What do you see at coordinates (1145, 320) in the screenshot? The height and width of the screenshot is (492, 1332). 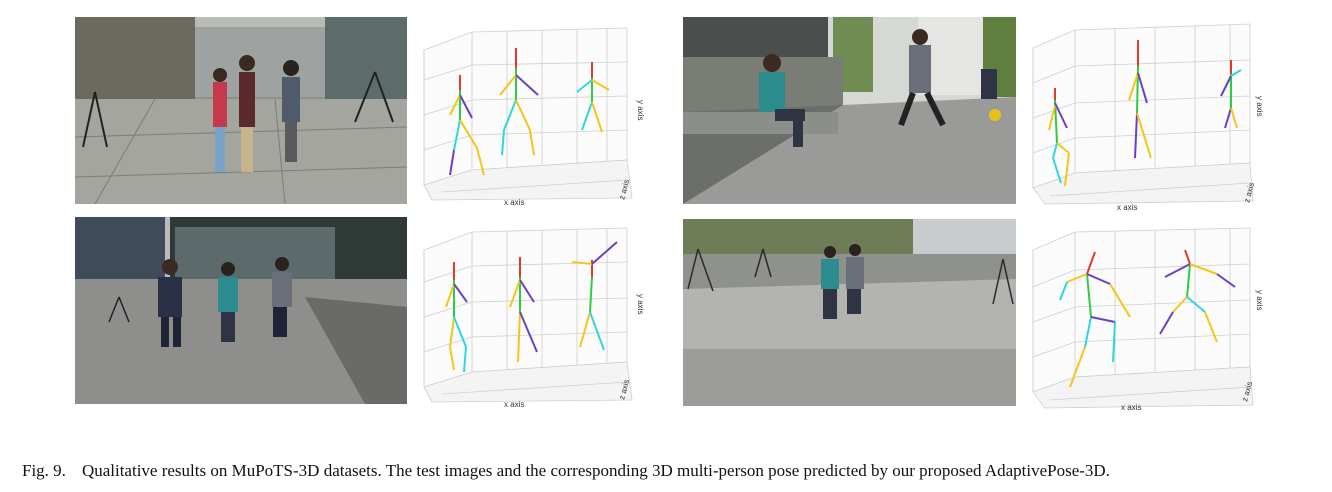 I see `pose-plot-4: x axis y axis z axis` at bounding box center [1145, 320].